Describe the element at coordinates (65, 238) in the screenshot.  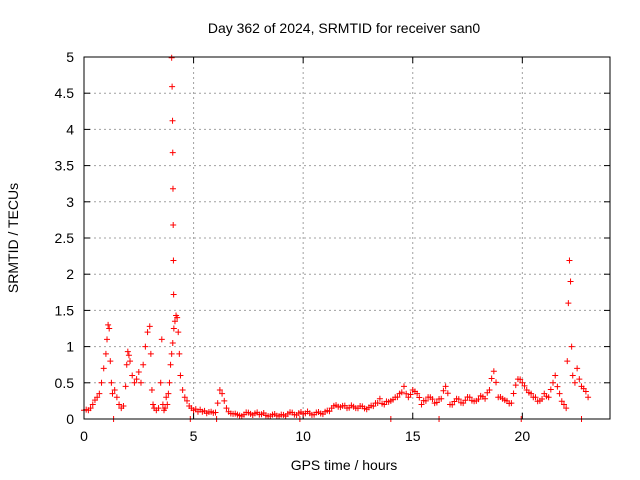
I see `y-tick-label: 2.5` at that location.